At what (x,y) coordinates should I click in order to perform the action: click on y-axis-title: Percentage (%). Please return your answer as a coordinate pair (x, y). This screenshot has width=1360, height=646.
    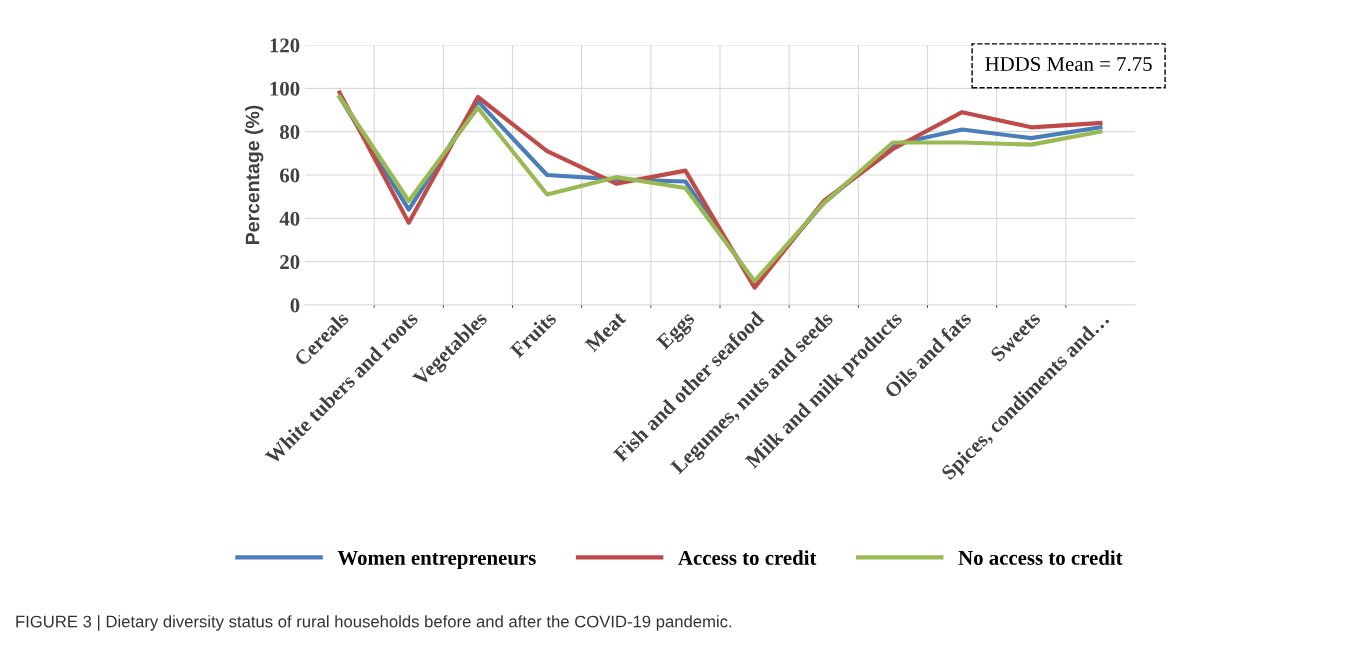
    Looking at the image, I should click on (254, 174).